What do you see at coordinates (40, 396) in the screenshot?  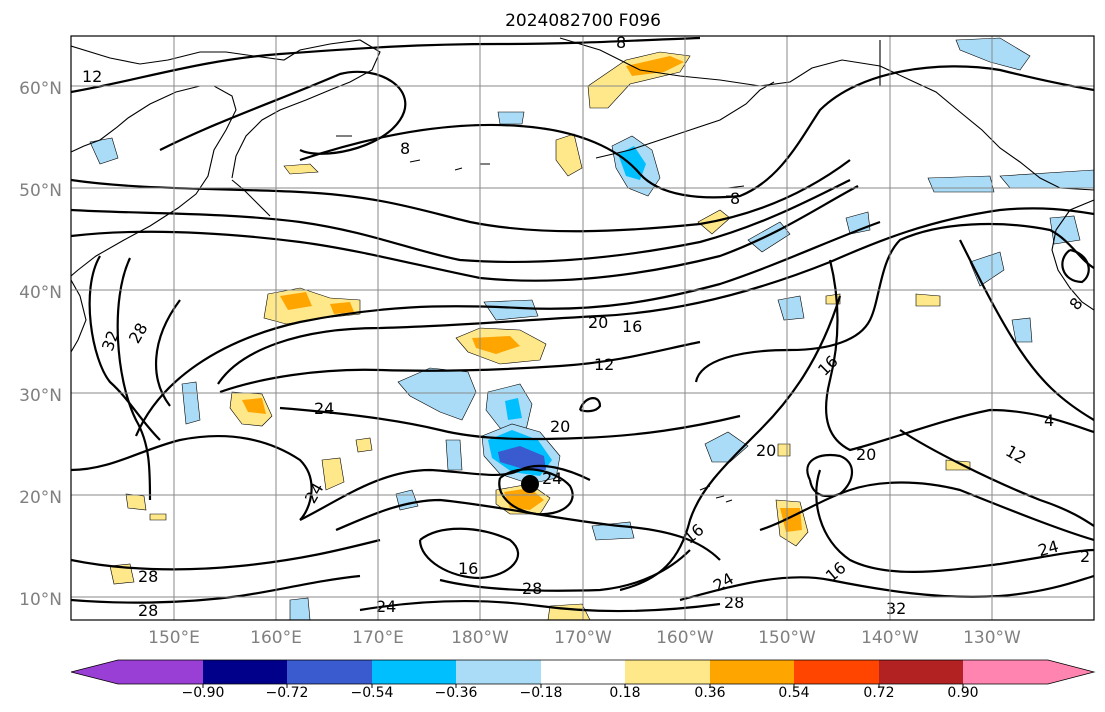 I see `lat-label: 30°N` at bounding box center [40, 396].